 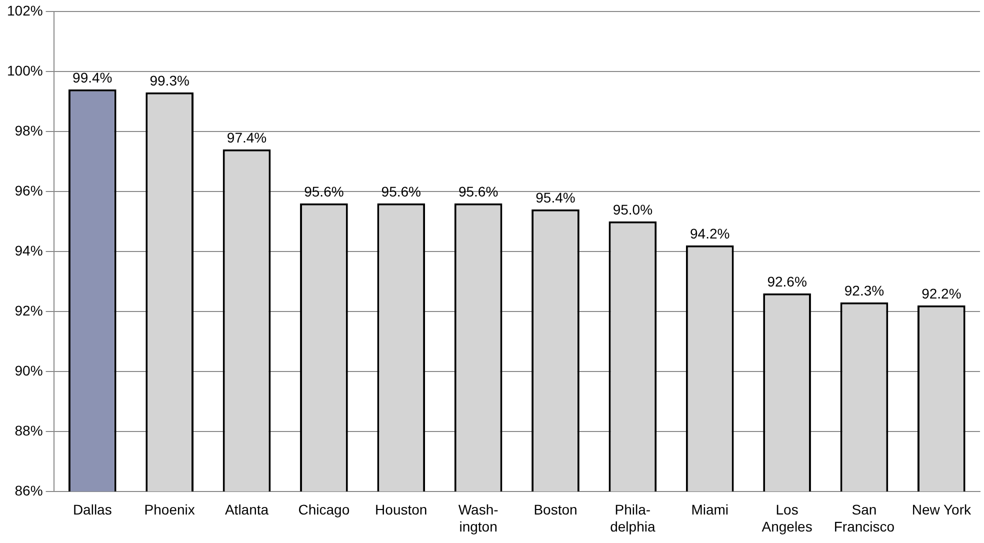 What do you see at coordinates (28, 250) in the screenshot?
I see `y-tick-label: 94%` at bounding box center [28, 250].